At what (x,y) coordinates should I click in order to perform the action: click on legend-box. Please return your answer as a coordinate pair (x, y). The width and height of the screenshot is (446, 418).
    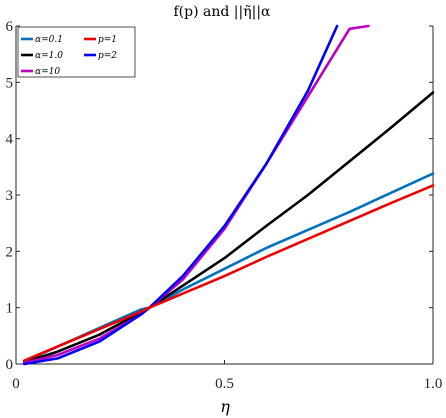
    Looking at the image, I should click on (76, 52).